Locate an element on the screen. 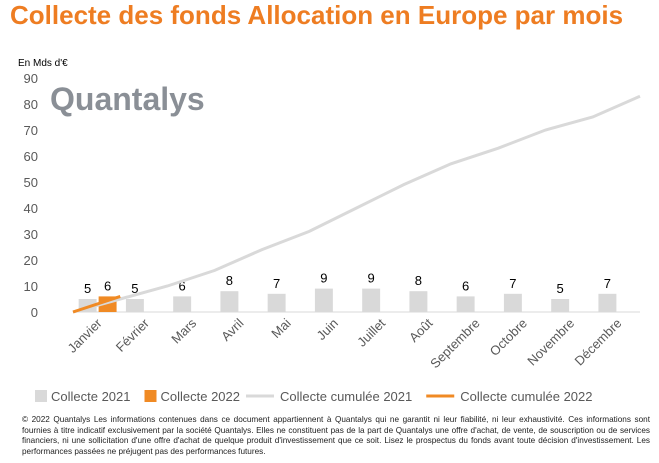 Image resolution: width=659 pixels, height=463 pixels. x-tick-label: Mars is located at coordinates (183, 330).